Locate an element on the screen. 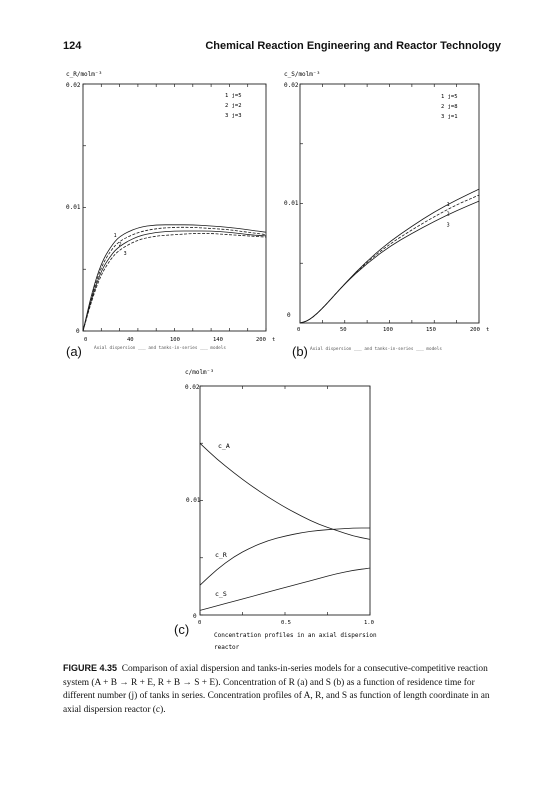  panel-c-ylabel: c/molm⁻³ is located at coordinates (199, 372).